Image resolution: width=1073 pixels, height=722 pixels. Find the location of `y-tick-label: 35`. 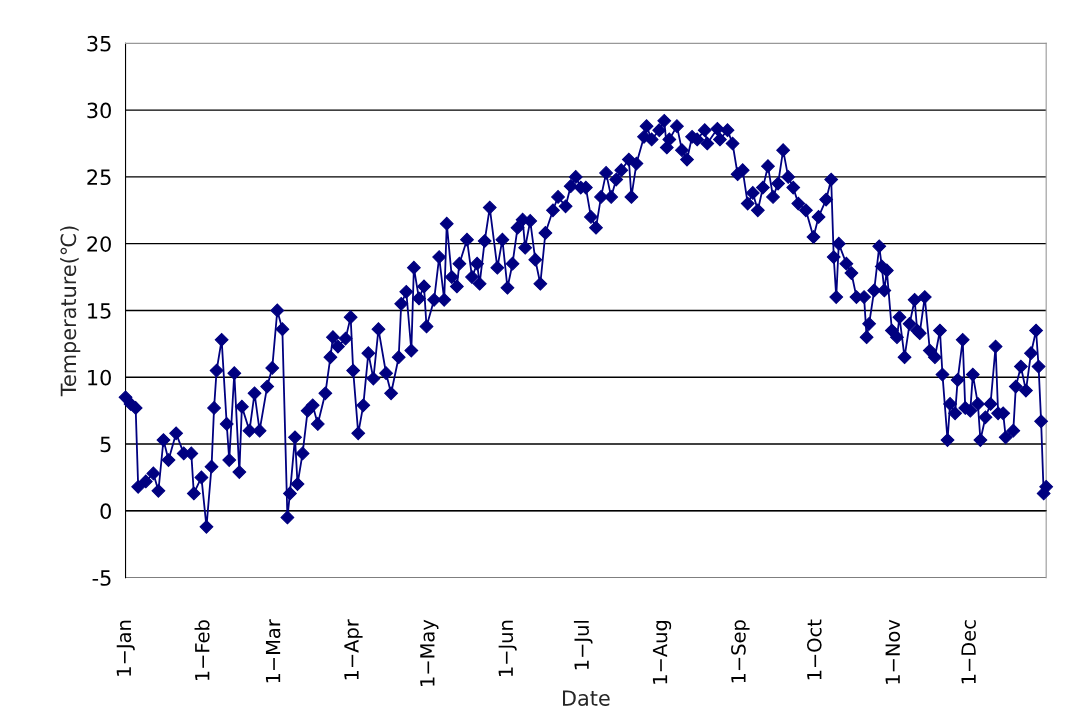

y-tick-label: 35 is located at coordinates (99, 43).